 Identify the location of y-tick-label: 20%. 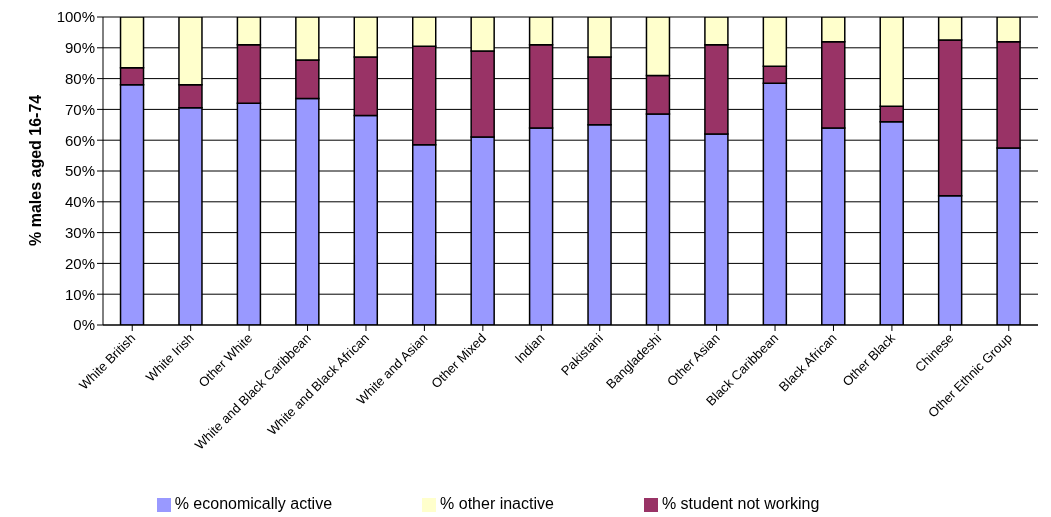
(79, 263).